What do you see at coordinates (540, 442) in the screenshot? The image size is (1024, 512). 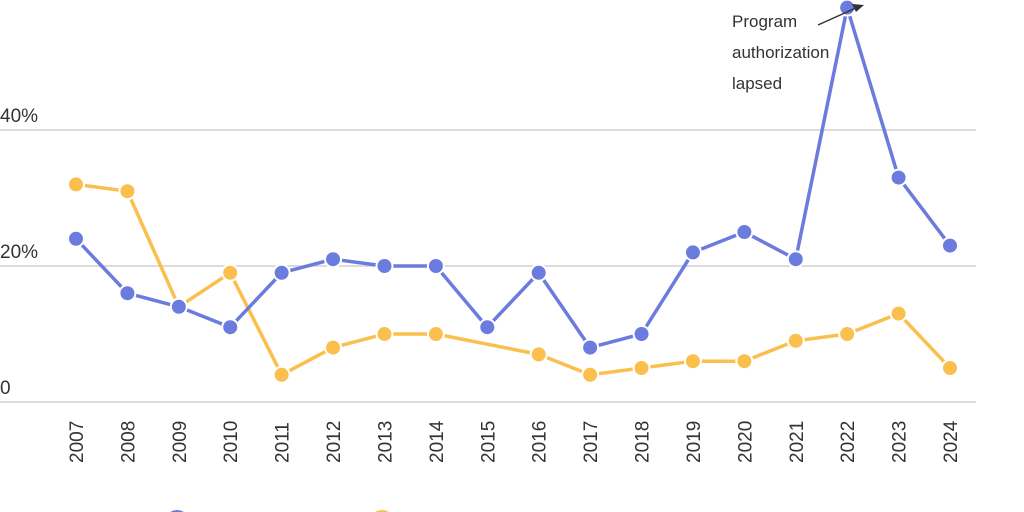 I see `x-tick-label: 2016` at bounding box center [540, 442].